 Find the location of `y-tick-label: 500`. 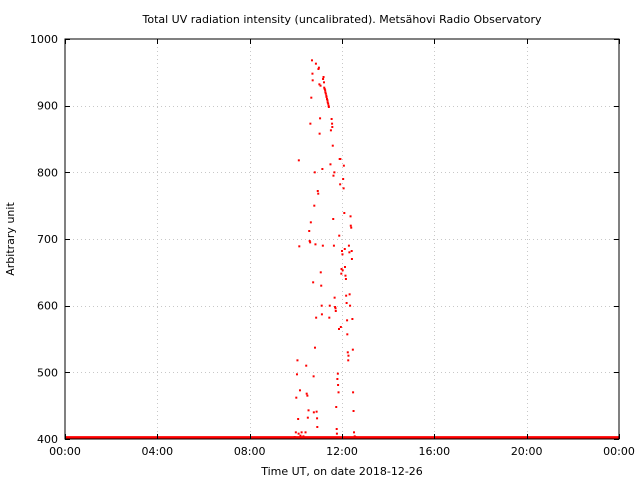

y-tick-label: 500 is located at coordinates (47, 372).